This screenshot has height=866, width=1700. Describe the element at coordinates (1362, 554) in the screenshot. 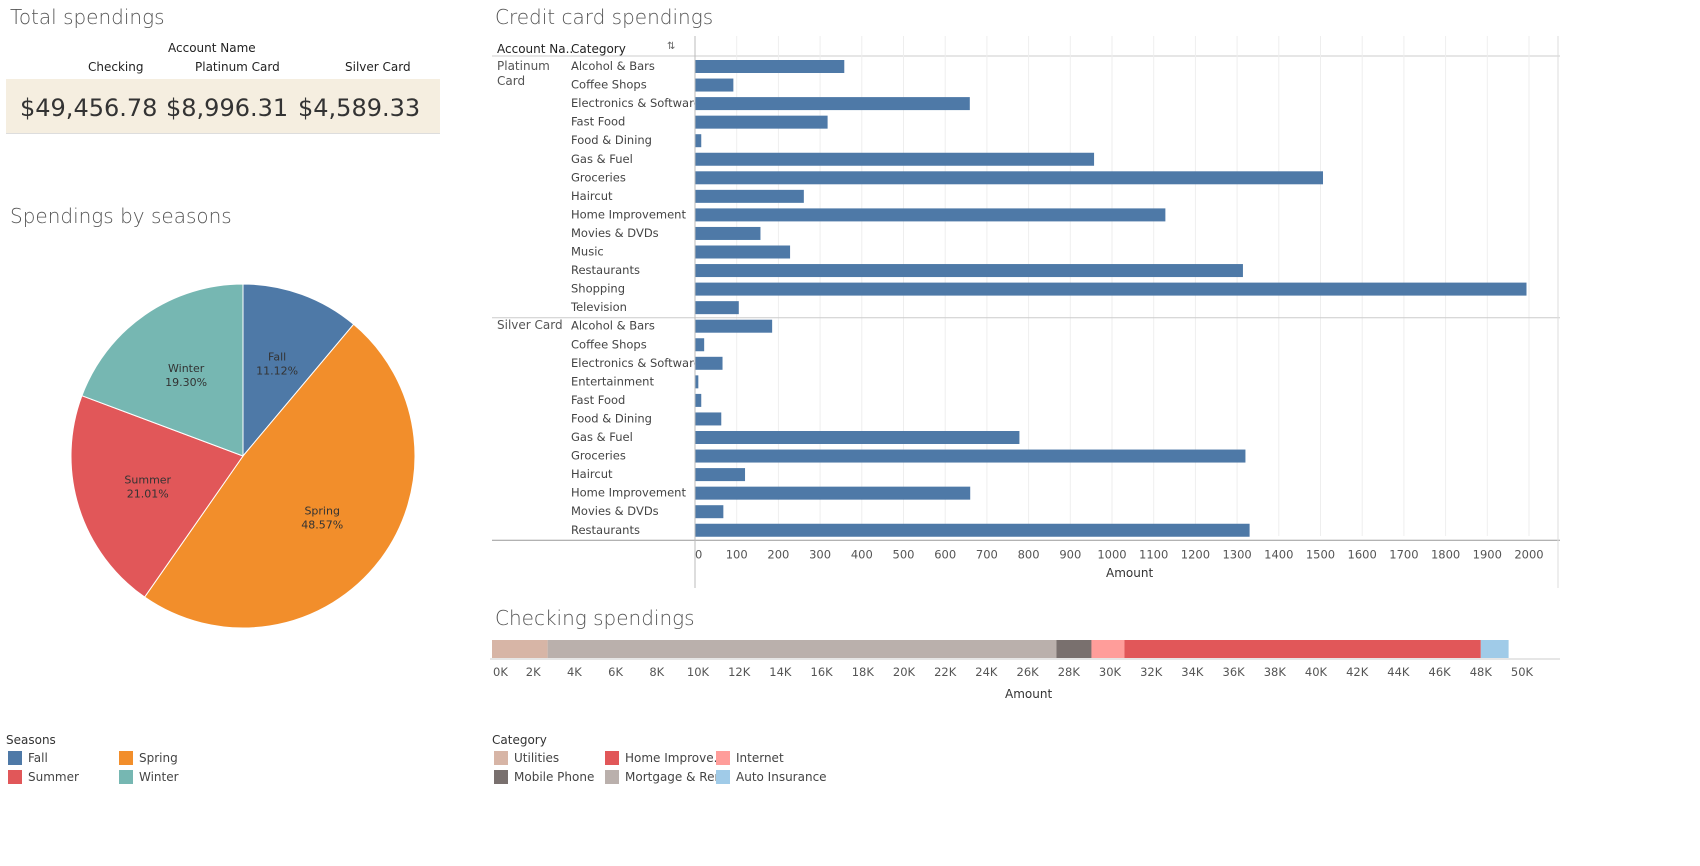

I see `credit-x-tick-label: 1600` at that location.